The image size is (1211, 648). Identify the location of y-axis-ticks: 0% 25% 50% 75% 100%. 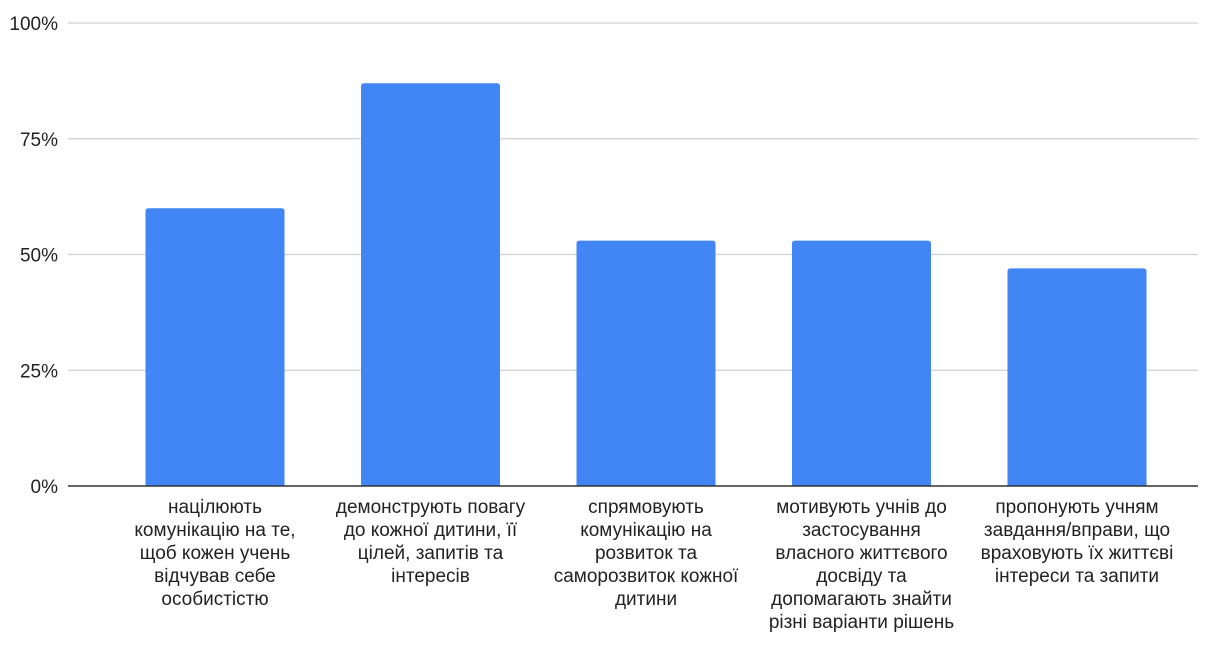
(33, 256).